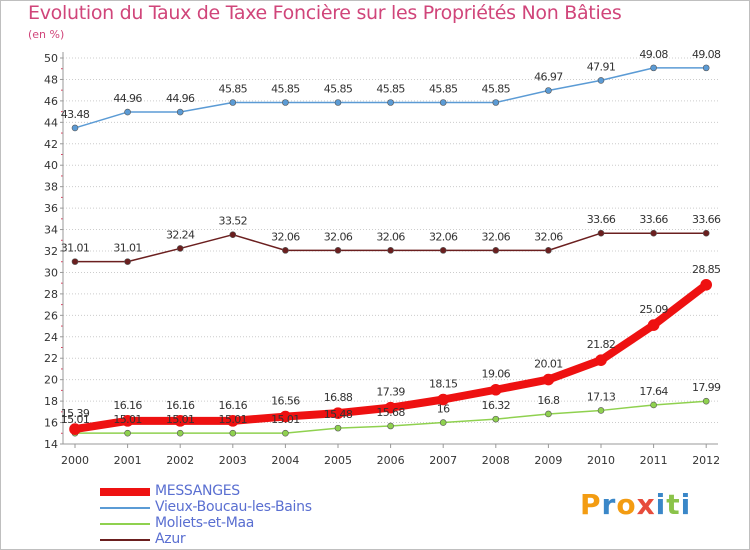  Describe the element at coordinates (548, 460) in the screenshot. I see `x-tick-label: 2009` at that location.